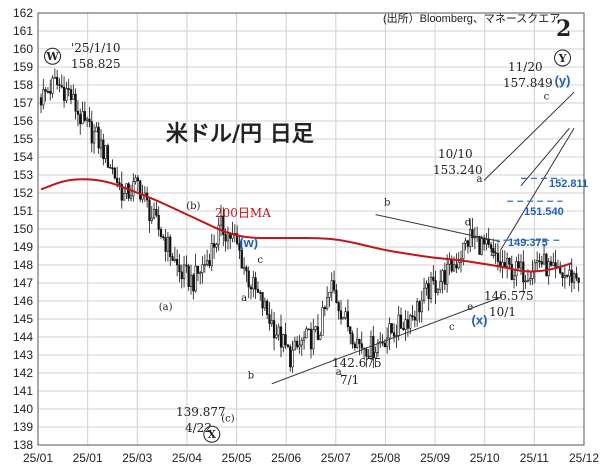 The image size is (616, 476). Describe the element at coordinates (38, 458) in the screenshot. I see `x-tick-label: 25/01` at that location.